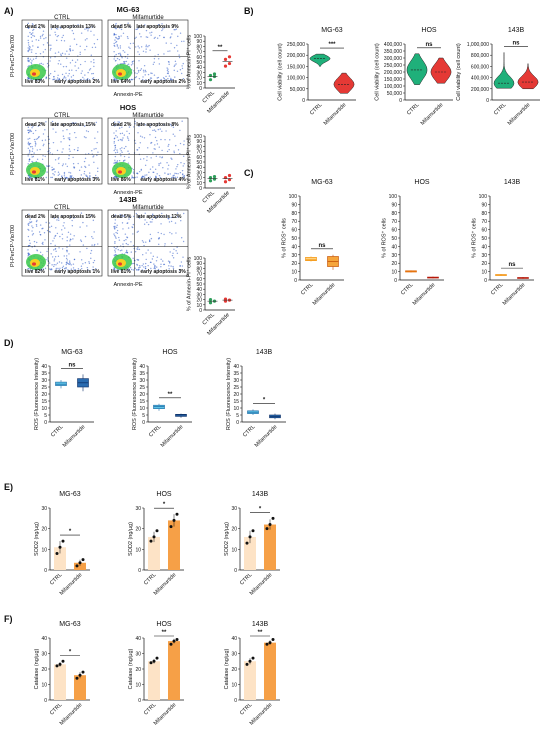 This screenshot has height=755, width=550. Describe the element at coordinates (236, 388) in the screenshot. I see `y-tick-label: 25` at that location.